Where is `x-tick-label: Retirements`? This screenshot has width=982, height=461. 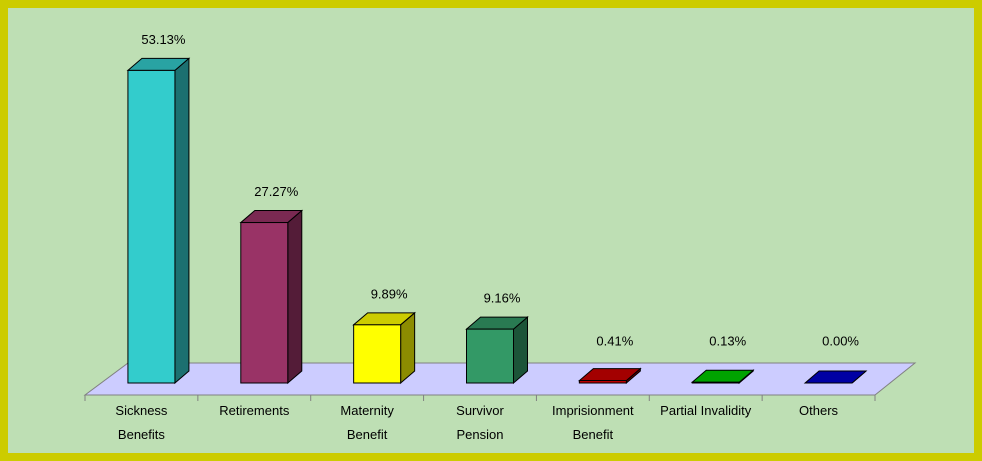
x-tick-label: Retirements is located at coordinates (254, 410).